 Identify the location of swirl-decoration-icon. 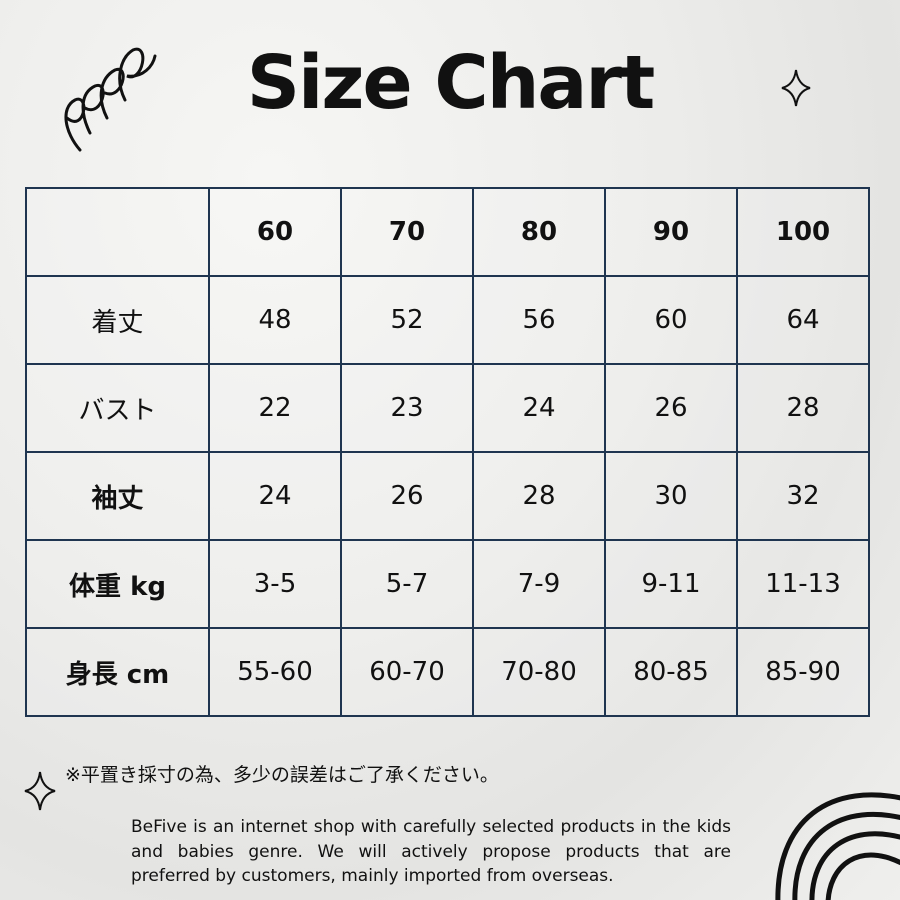
(110, 99).